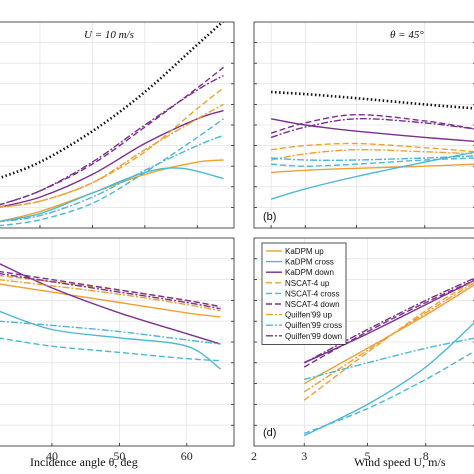 Image resolution: width=474 pixels, height=474 pixels. Describe the element at coordinates (309, 272) in the screenshot. I see `legend-entry: KaDPM down` at that location.